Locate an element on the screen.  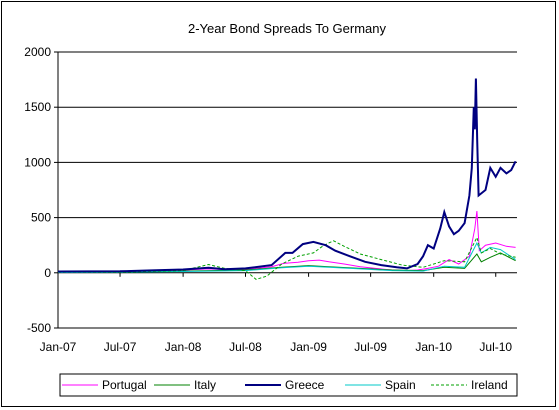
x-tick-label: Jul-07 is located at coordinates (120, 347).